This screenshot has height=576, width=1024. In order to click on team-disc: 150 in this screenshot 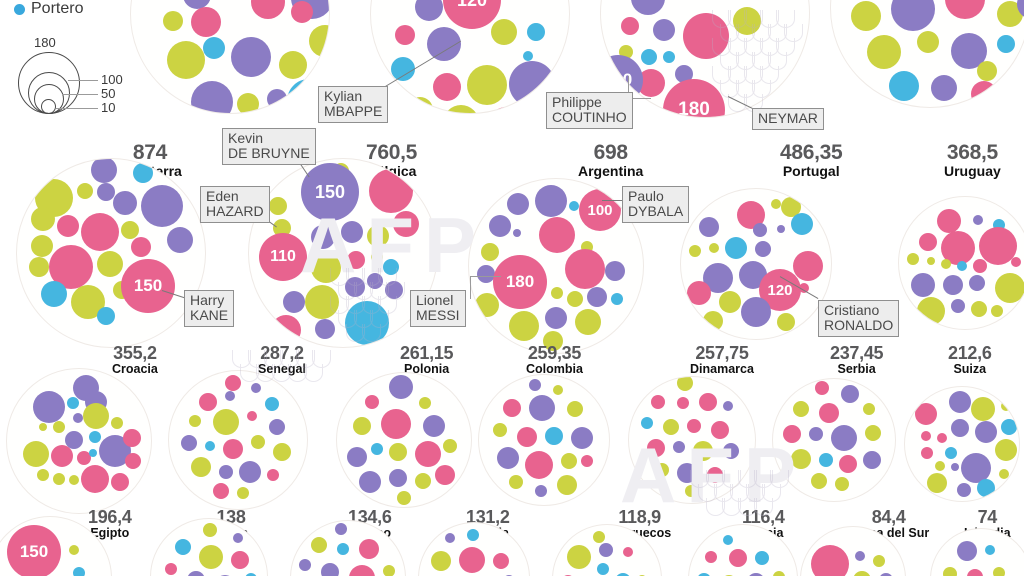, I will do `click(111, 253)`.